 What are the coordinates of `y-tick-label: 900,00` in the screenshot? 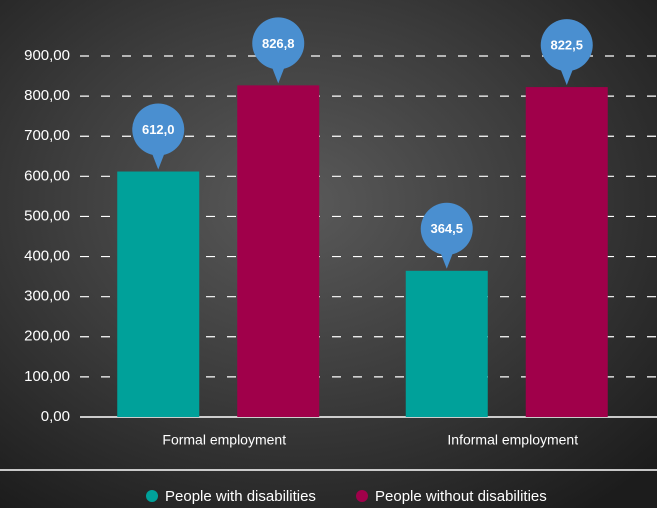 It's located at (47, 55).